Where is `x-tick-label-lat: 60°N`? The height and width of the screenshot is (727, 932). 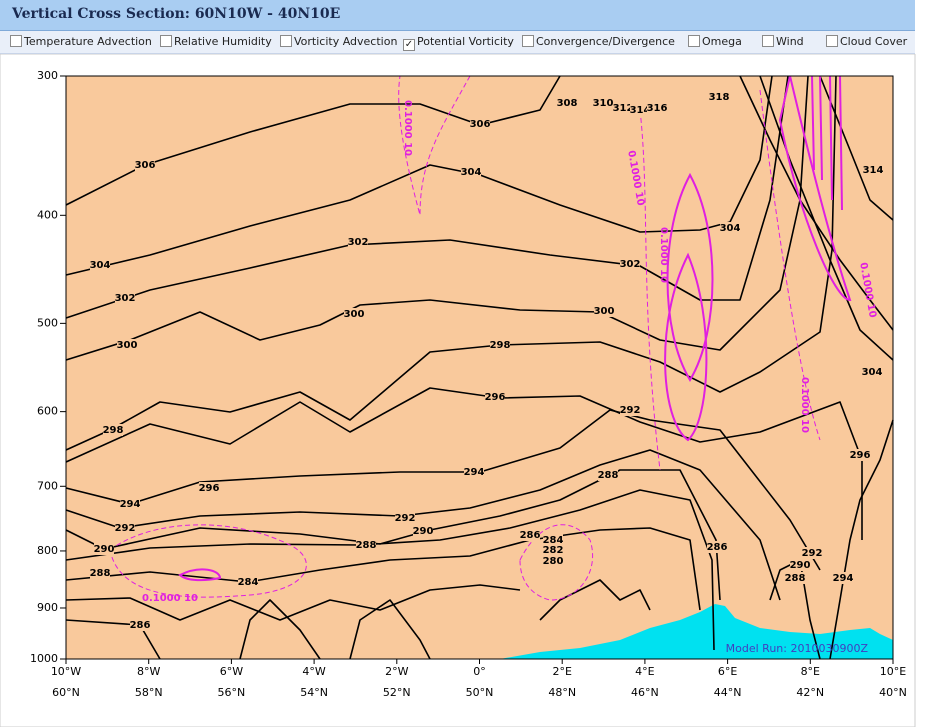 x-tick-label-lat: 60°N is located at coordinates (66, 692).